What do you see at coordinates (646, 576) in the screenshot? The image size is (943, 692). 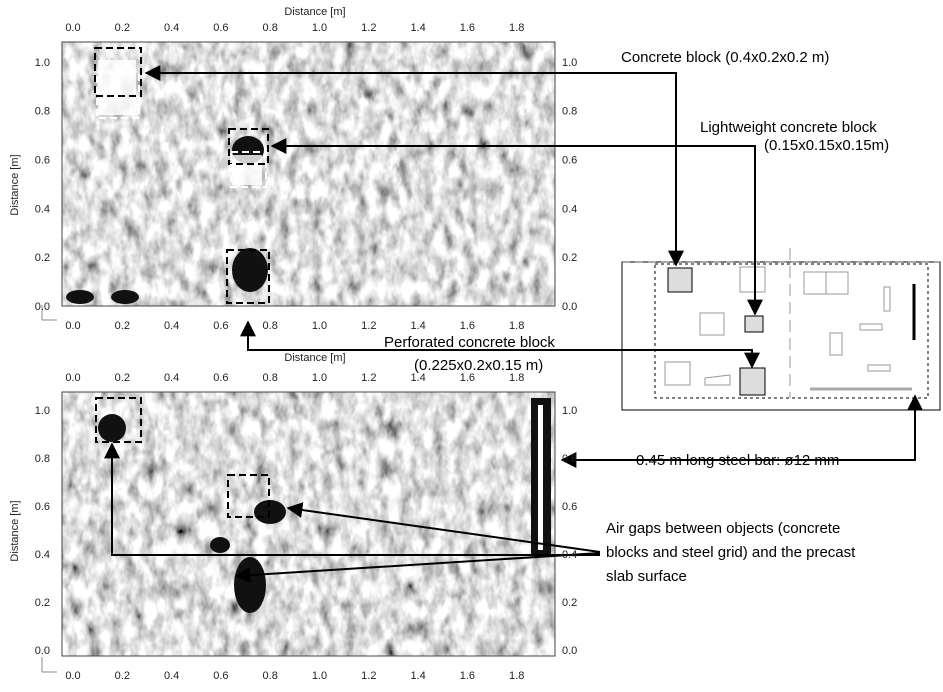 I see `annotation: slab surface` at bounding box center [646, 576].